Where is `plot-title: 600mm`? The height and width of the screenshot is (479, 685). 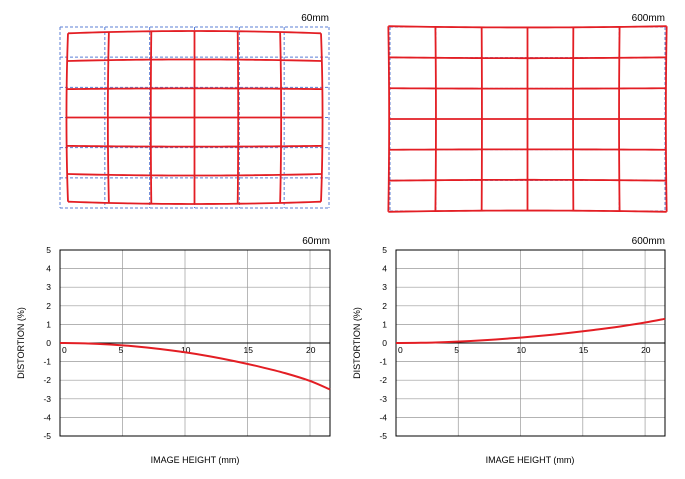 plot-title: 600mm is located at coordinates (648, 241).